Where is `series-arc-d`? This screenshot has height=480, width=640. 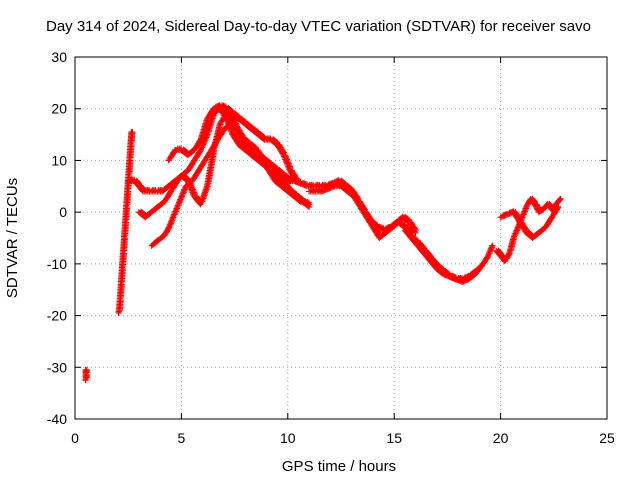
series-arc-d is located at coordinates (232, 143).